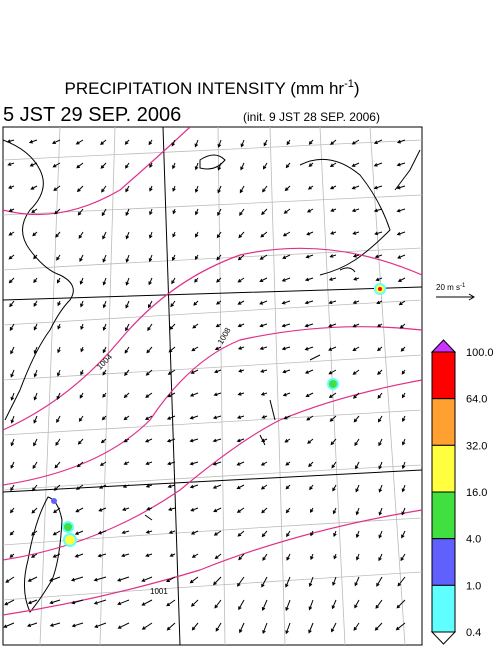 The width and height of the screenshot is (500, 650). I want to click on colorbar-label: 32.0, so click(476, 446).